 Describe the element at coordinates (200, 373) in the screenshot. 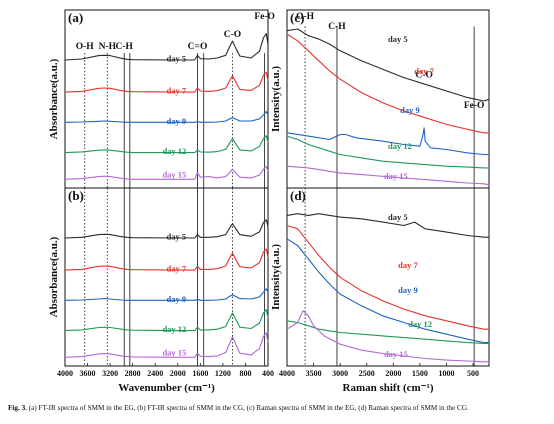

I see `x-tick-label: 1600` at that location.